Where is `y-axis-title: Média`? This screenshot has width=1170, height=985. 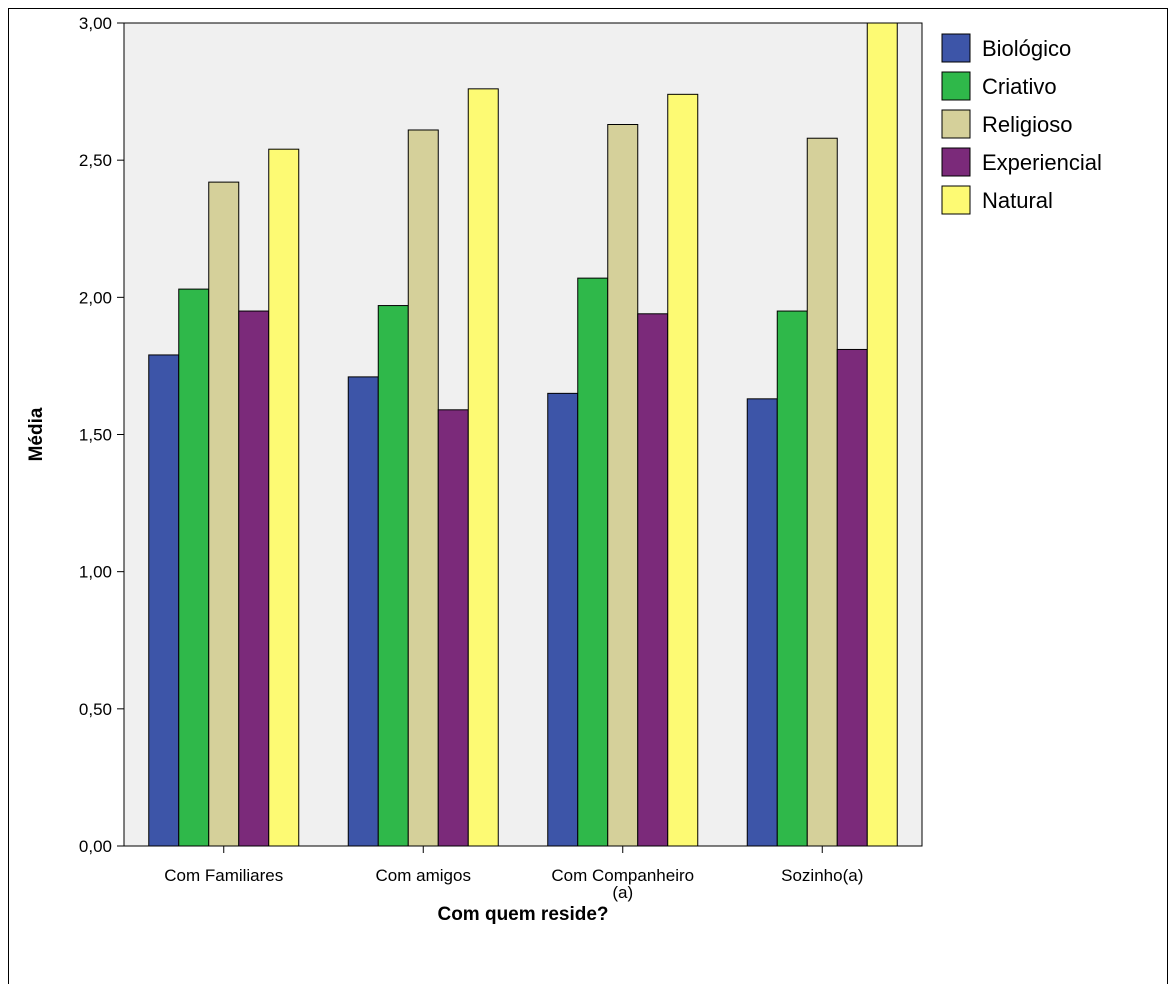 y-axis-title: Média is located at coordinates (36, 434).